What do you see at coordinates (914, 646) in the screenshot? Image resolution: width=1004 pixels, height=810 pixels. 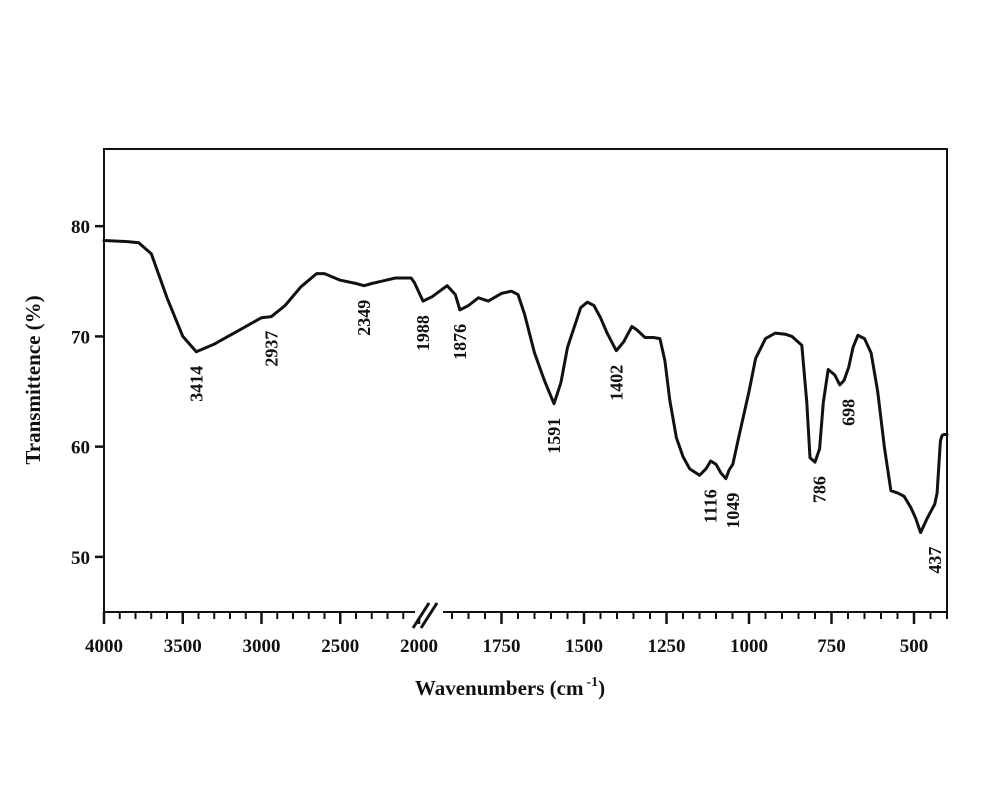 I see `x-tick-label: 500` at bounding box center [914, 646].